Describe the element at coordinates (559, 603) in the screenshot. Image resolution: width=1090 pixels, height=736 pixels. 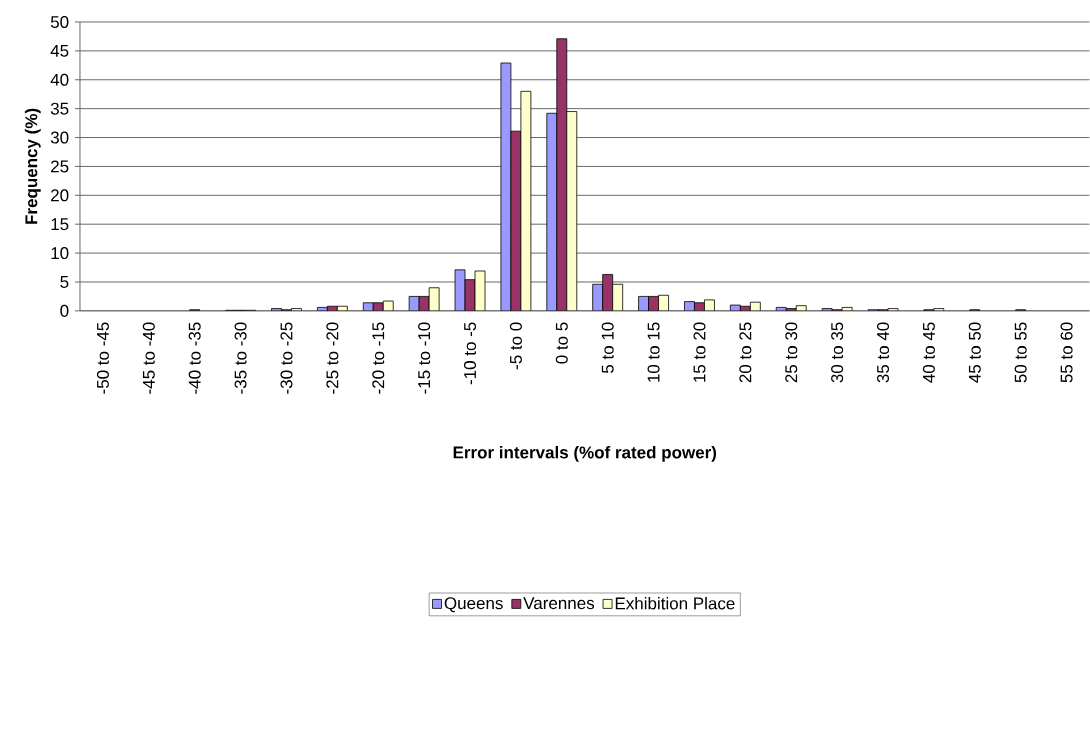
I see `legend-label: Varennes` at that location.